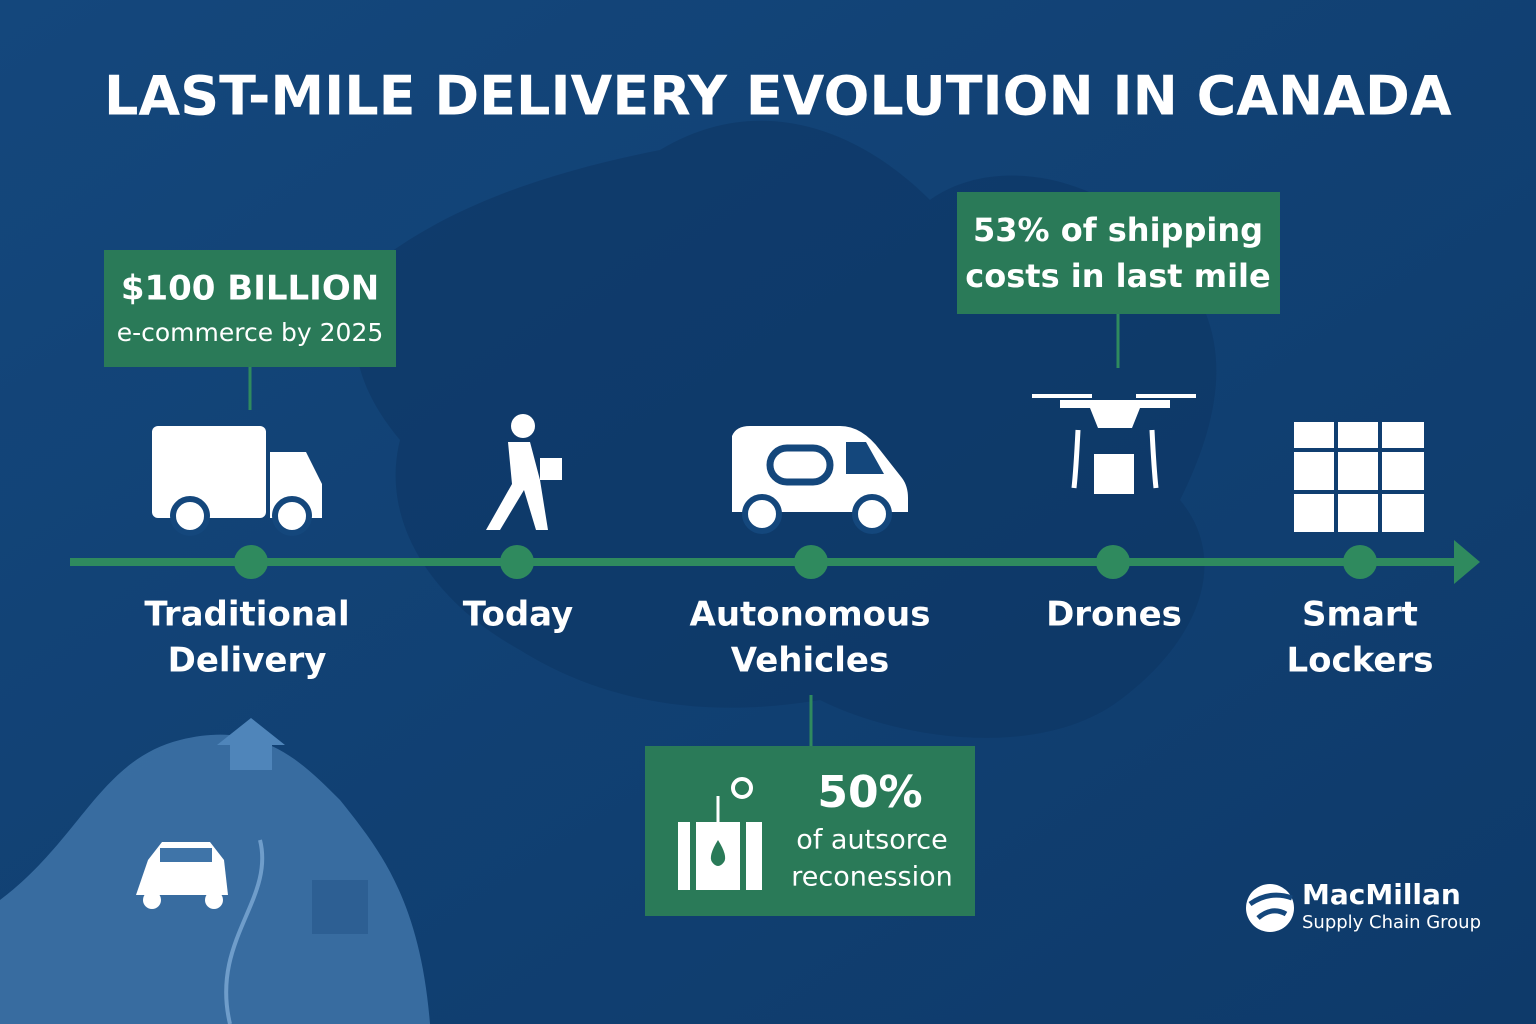  What do you see at coordinates (1117, 276) in the screenshot?
I see `callout-text: costs in last mile` at bounding box center [1117, 276].